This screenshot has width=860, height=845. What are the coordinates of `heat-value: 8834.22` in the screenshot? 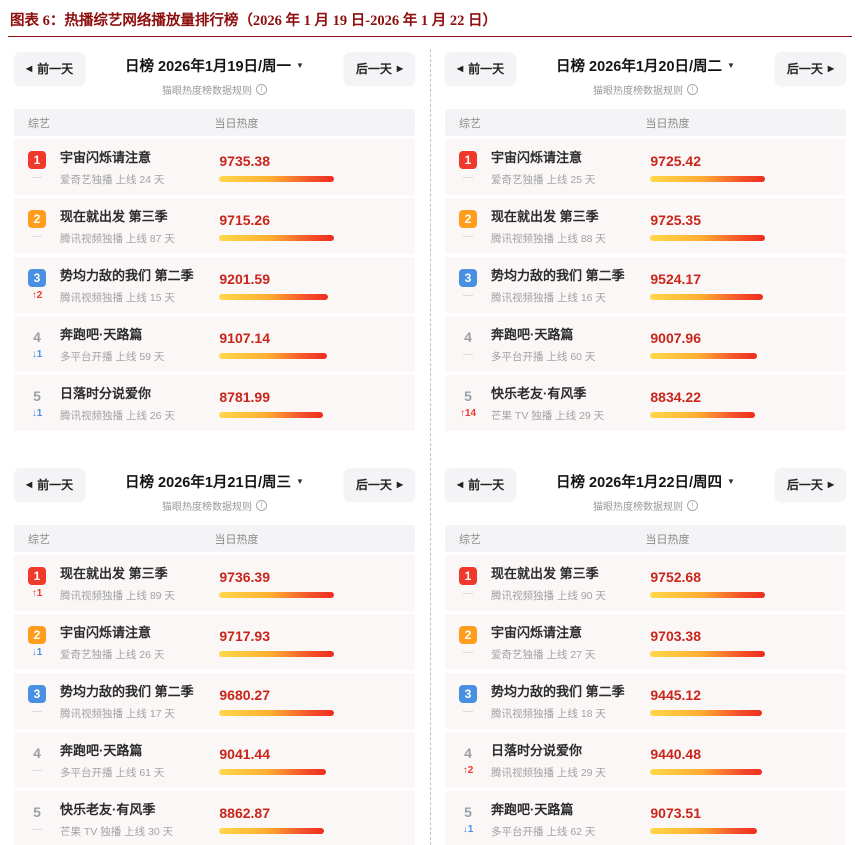 It's located at (675, 396).